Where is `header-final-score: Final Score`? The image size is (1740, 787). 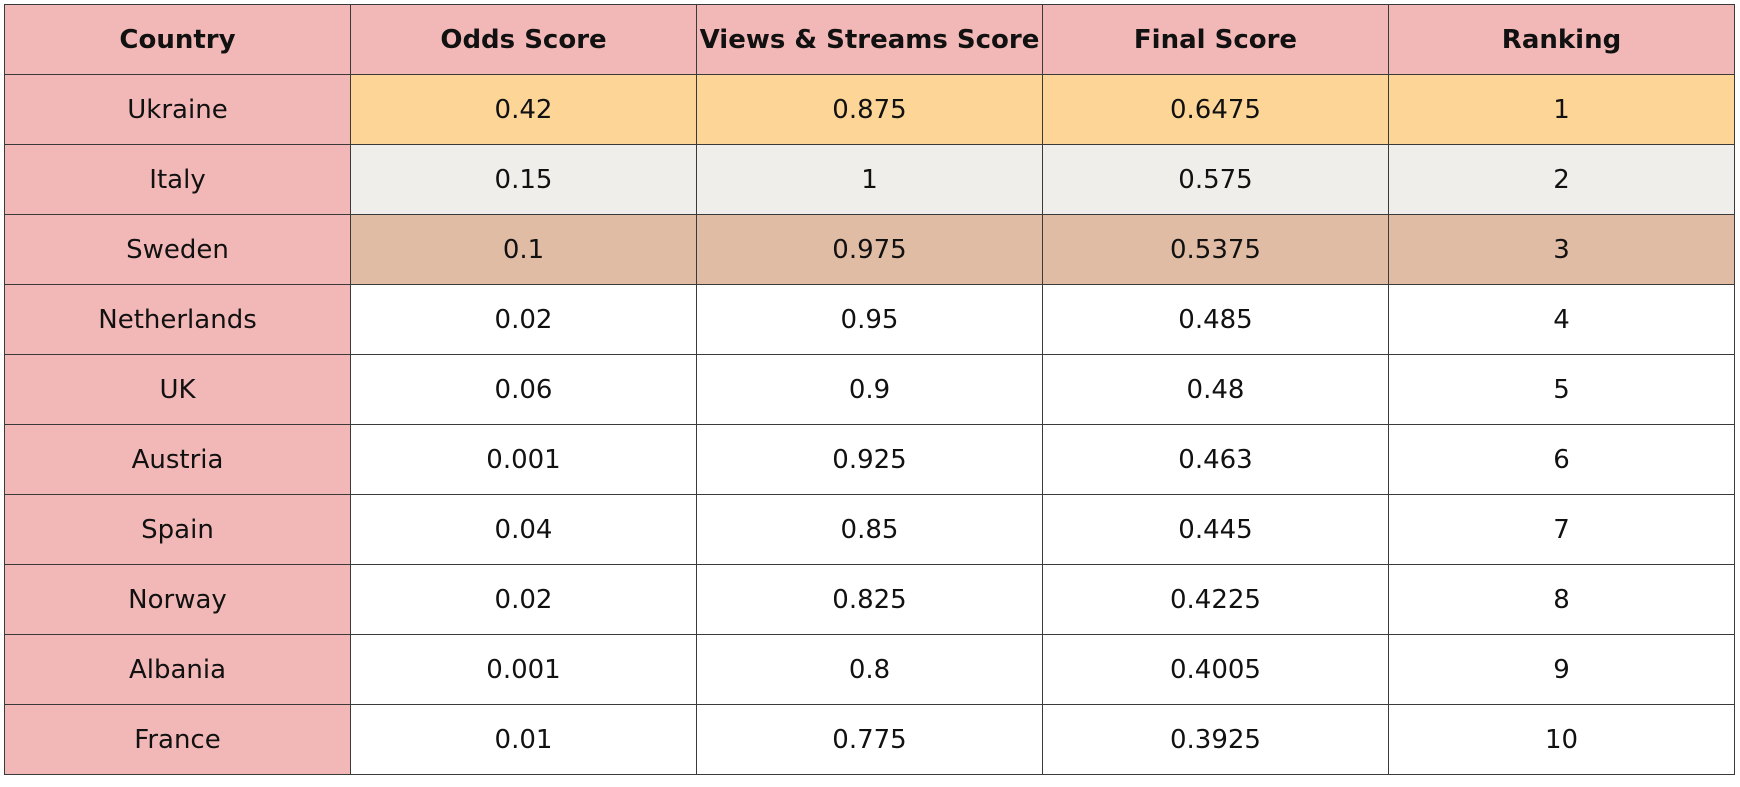 header-final-score: Final Score is located at coordinates (1215, 39).